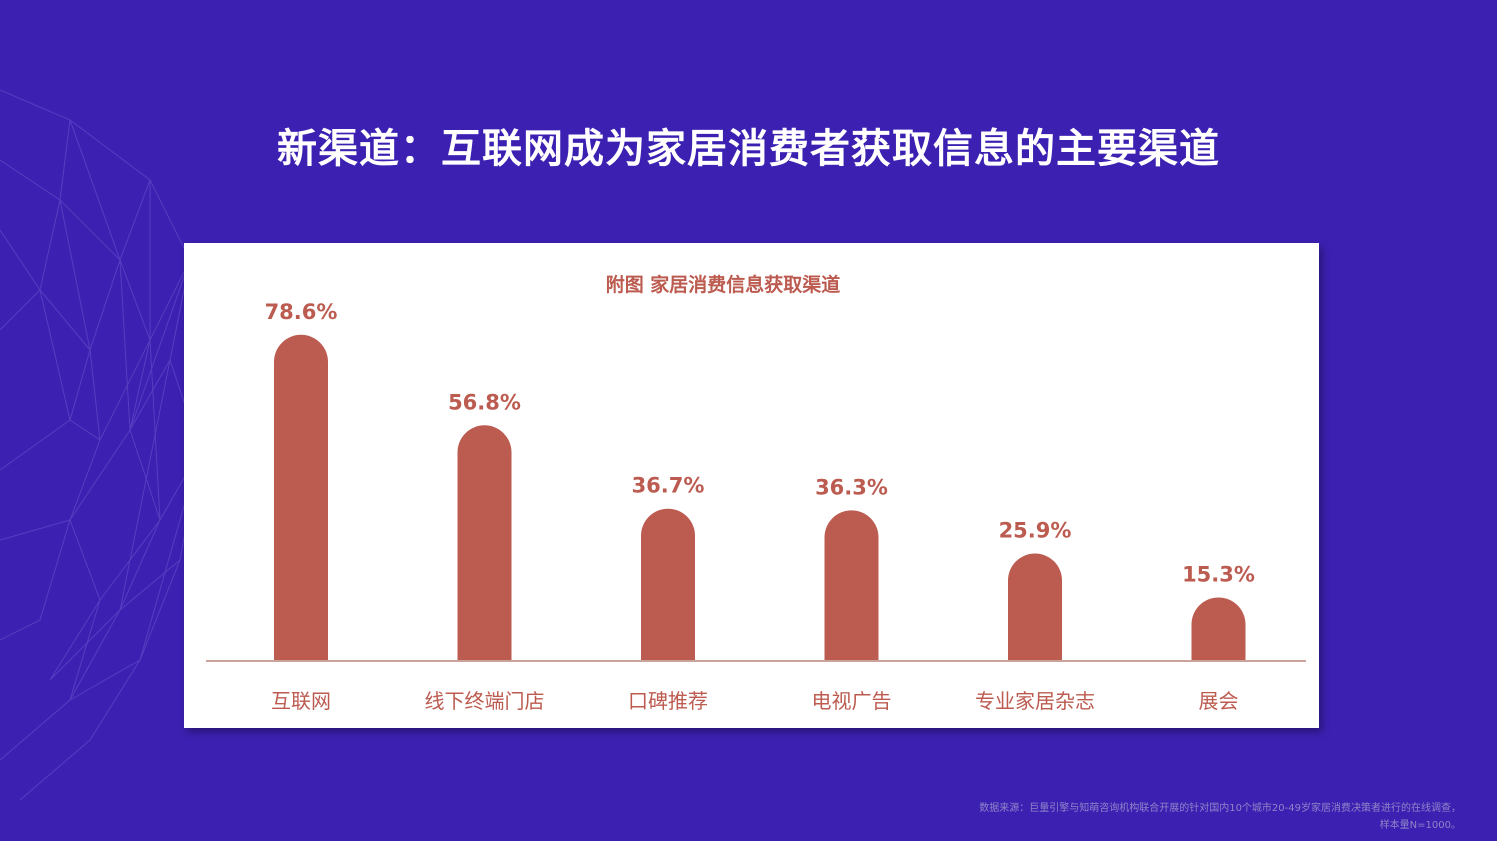 The image size is (1497, 841). Describe the element at coordinates (301, 312) in the screenshot. I see `bar-value-label-0: 78.6%` at that location.